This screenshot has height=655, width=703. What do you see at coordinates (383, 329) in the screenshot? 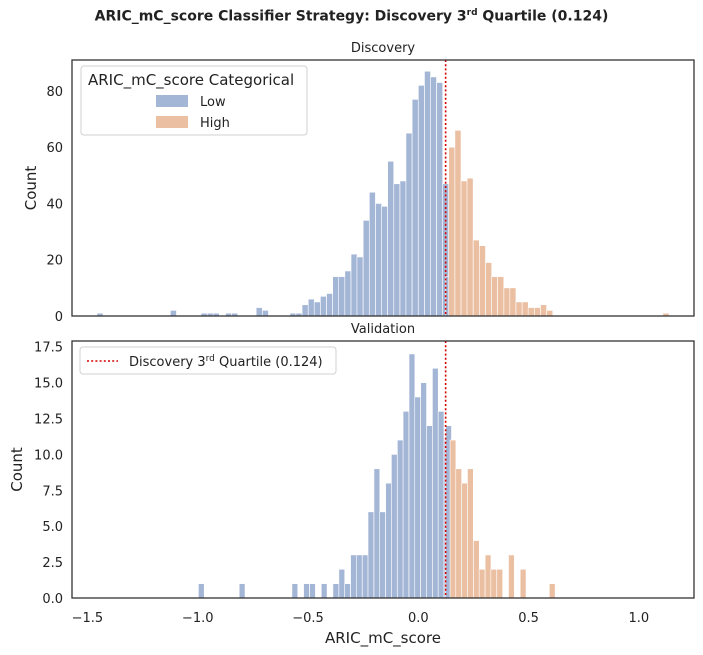
I see `validation-title: Validation` at bounding box center [383, 329].